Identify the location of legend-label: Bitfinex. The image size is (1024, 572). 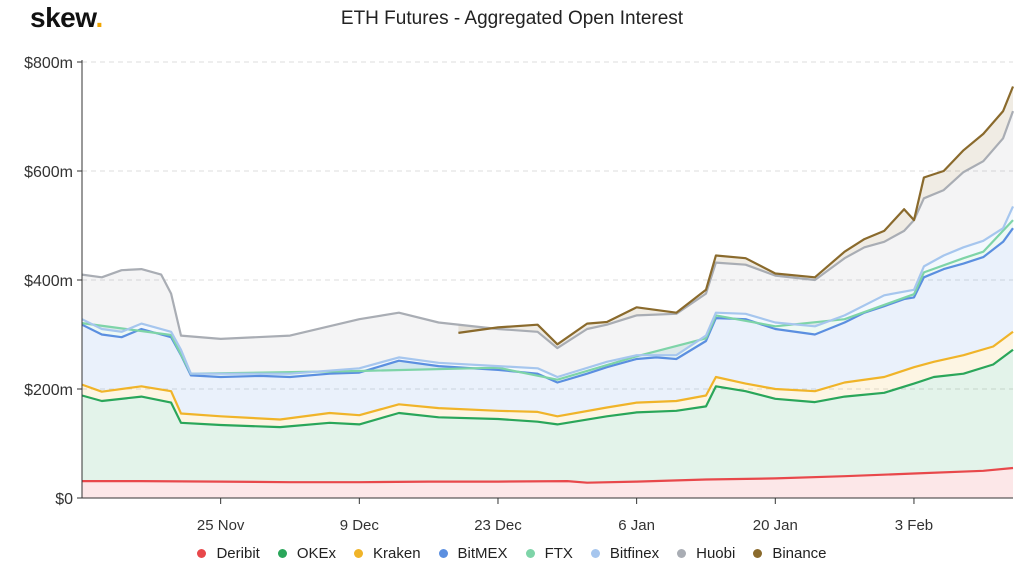
(634, 553).